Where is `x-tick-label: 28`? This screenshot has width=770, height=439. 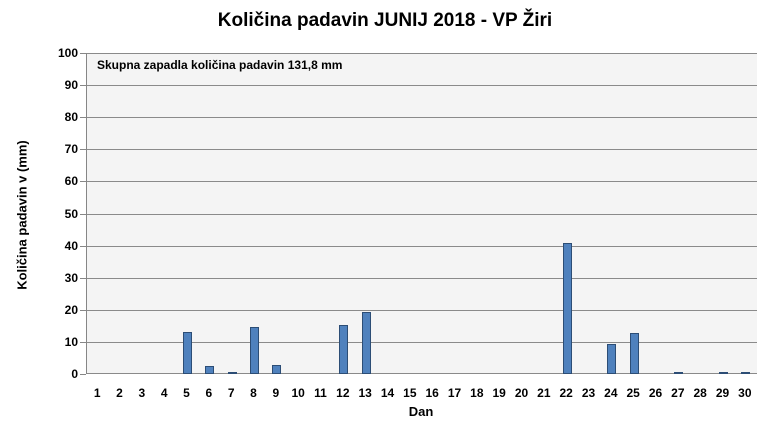 x-tick-label: 28 is located at coordinates (700, 393).